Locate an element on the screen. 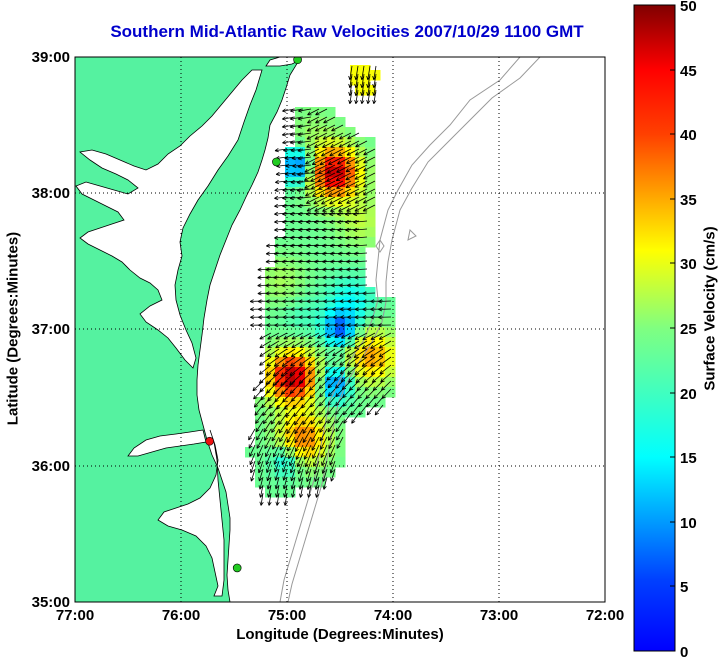  y-axis-ticks: 39:00 38:00 37:00 36:00 35:00 is located at coordinates (51, 330).